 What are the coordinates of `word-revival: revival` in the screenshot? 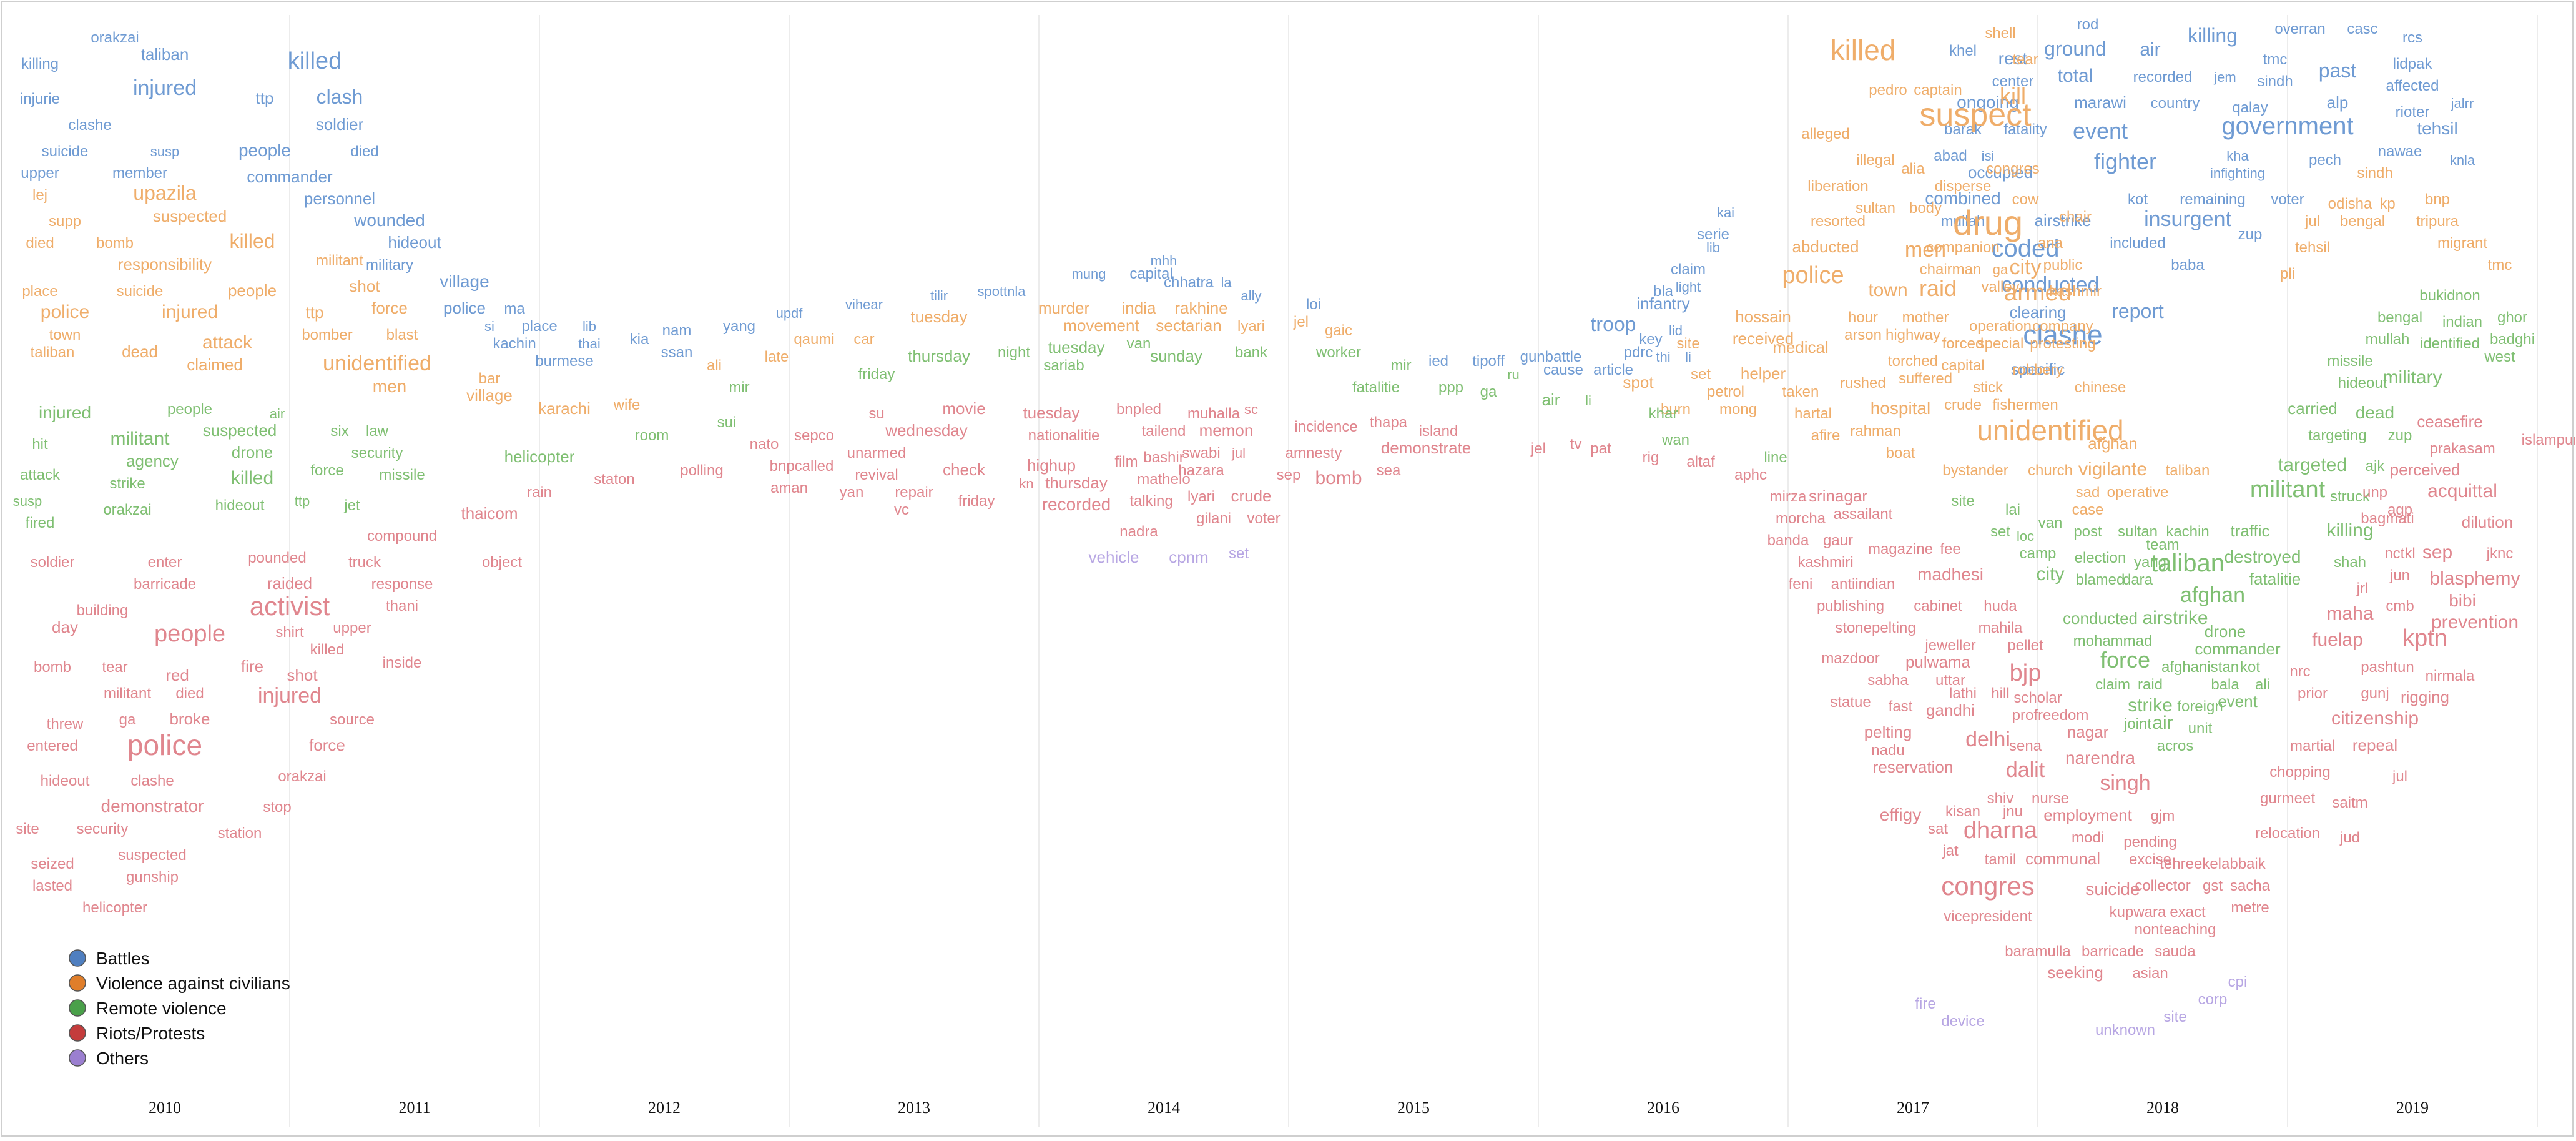 It's located at (876, 475).